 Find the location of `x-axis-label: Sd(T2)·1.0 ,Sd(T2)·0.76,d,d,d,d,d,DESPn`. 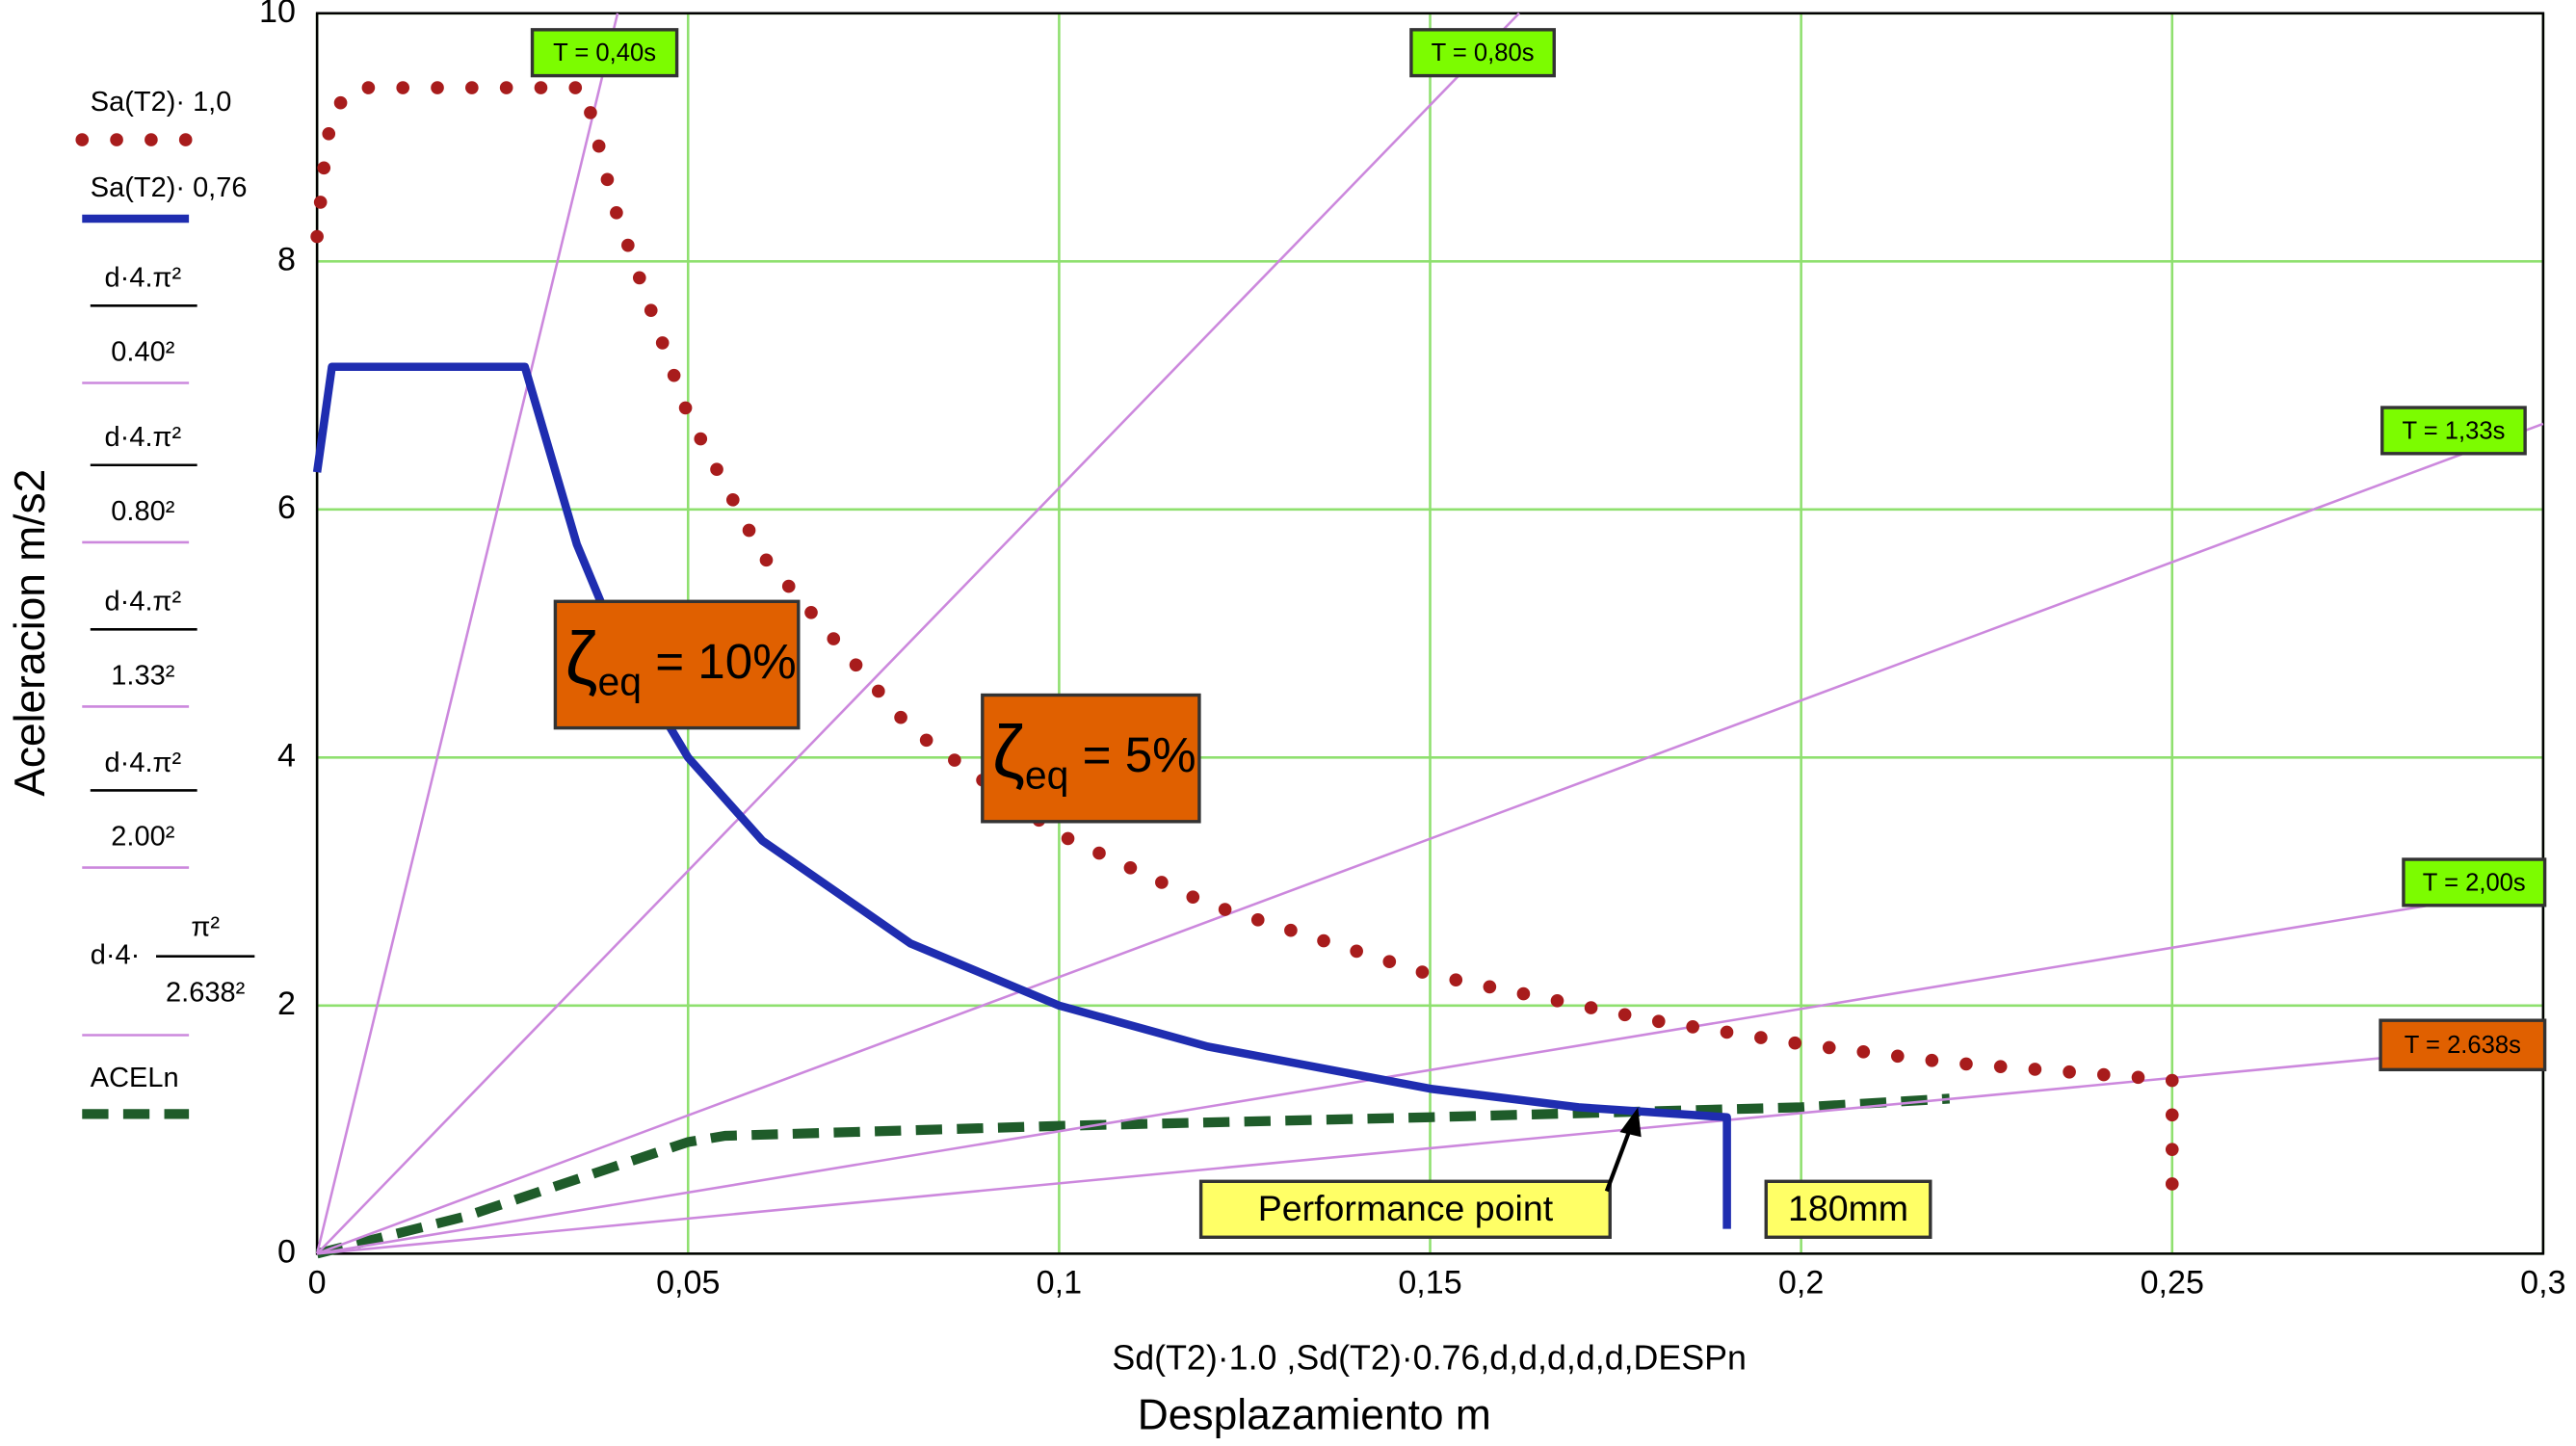

x-axis-label: Sd(T2)·1.0 ,Sd(T2)·0.76,d,d,d,d,d,DESPn is located at coordinates (1430, 1359).